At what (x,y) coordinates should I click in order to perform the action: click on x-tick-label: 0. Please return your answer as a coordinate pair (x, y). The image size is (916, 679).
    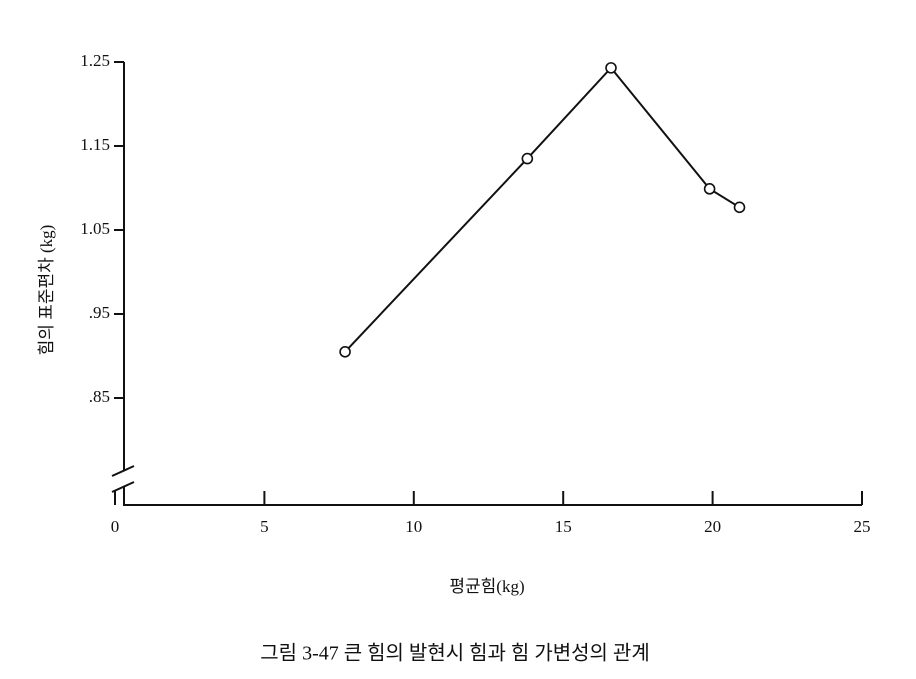
    Looking at the image, I should click on (115, 526).